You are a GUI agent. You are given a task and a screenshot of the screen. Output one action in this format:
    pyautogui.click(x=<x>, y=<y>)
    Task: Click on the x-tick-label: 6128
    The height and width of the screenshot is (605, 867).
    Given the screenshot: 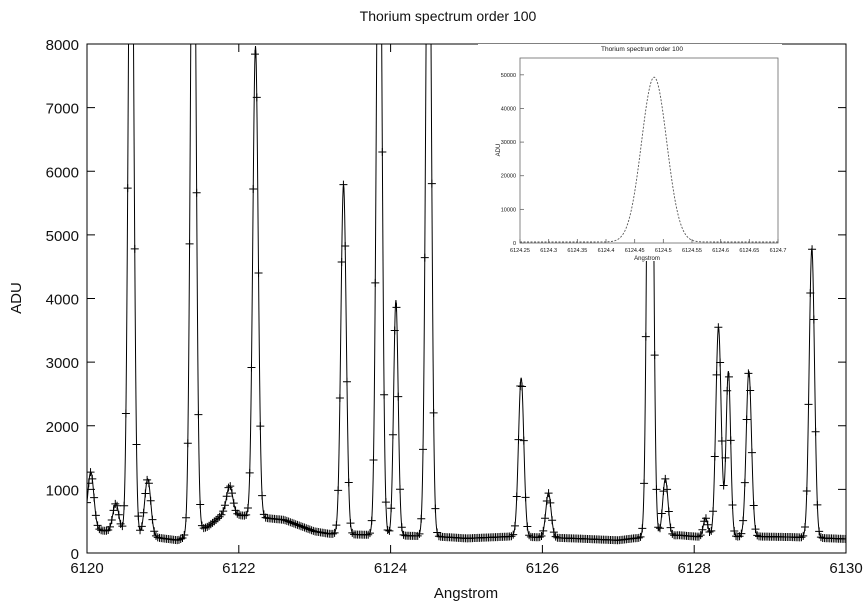 What is the action you would take?
    pyautogui.click(x=694, y=568)
    